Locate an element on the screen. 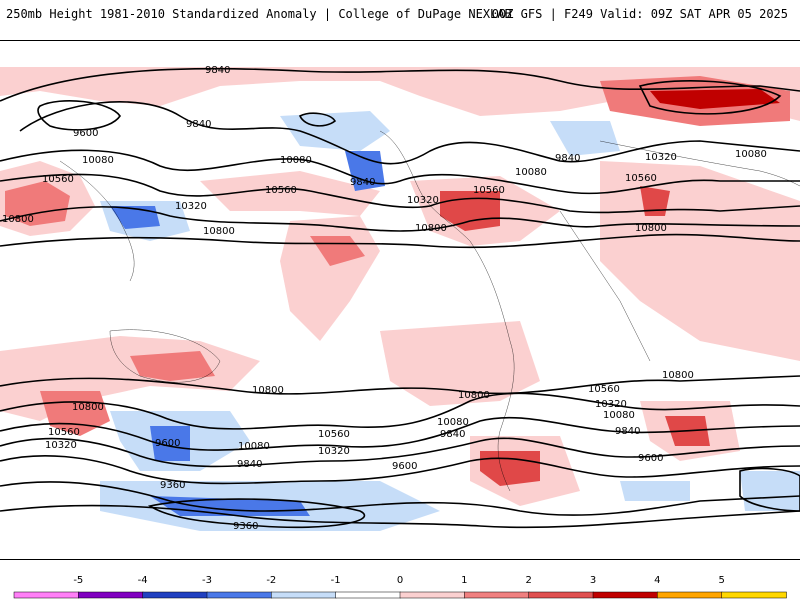 The height and width of the screenshot is (604, 800). colorbar-tick-label: -3 is located at coordinates (207, 580).